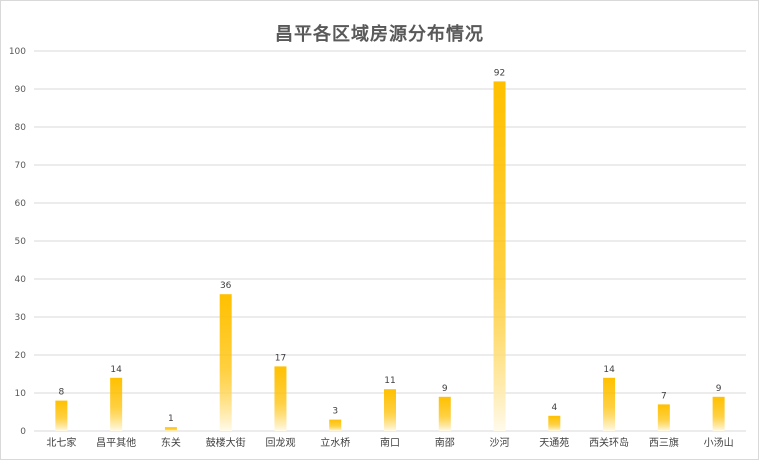 This screenshot has width=759, height=460. Describe the element at coordinates (445, 442) in the screenshot. I see `x-tick-label: 南邵` at that location.